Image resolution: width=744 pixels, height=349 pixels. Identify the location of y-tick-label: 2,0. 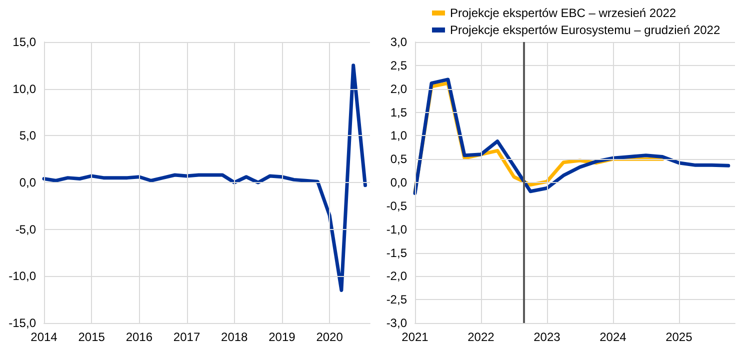
(399, 89).